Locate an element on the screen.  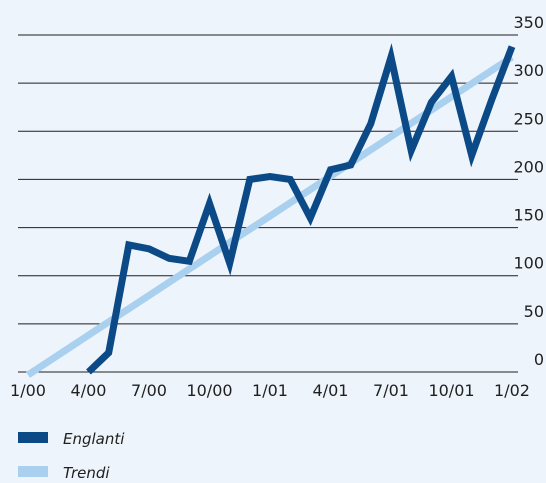
x-tick-label: 4/00 is located at coordinates (89, 390).